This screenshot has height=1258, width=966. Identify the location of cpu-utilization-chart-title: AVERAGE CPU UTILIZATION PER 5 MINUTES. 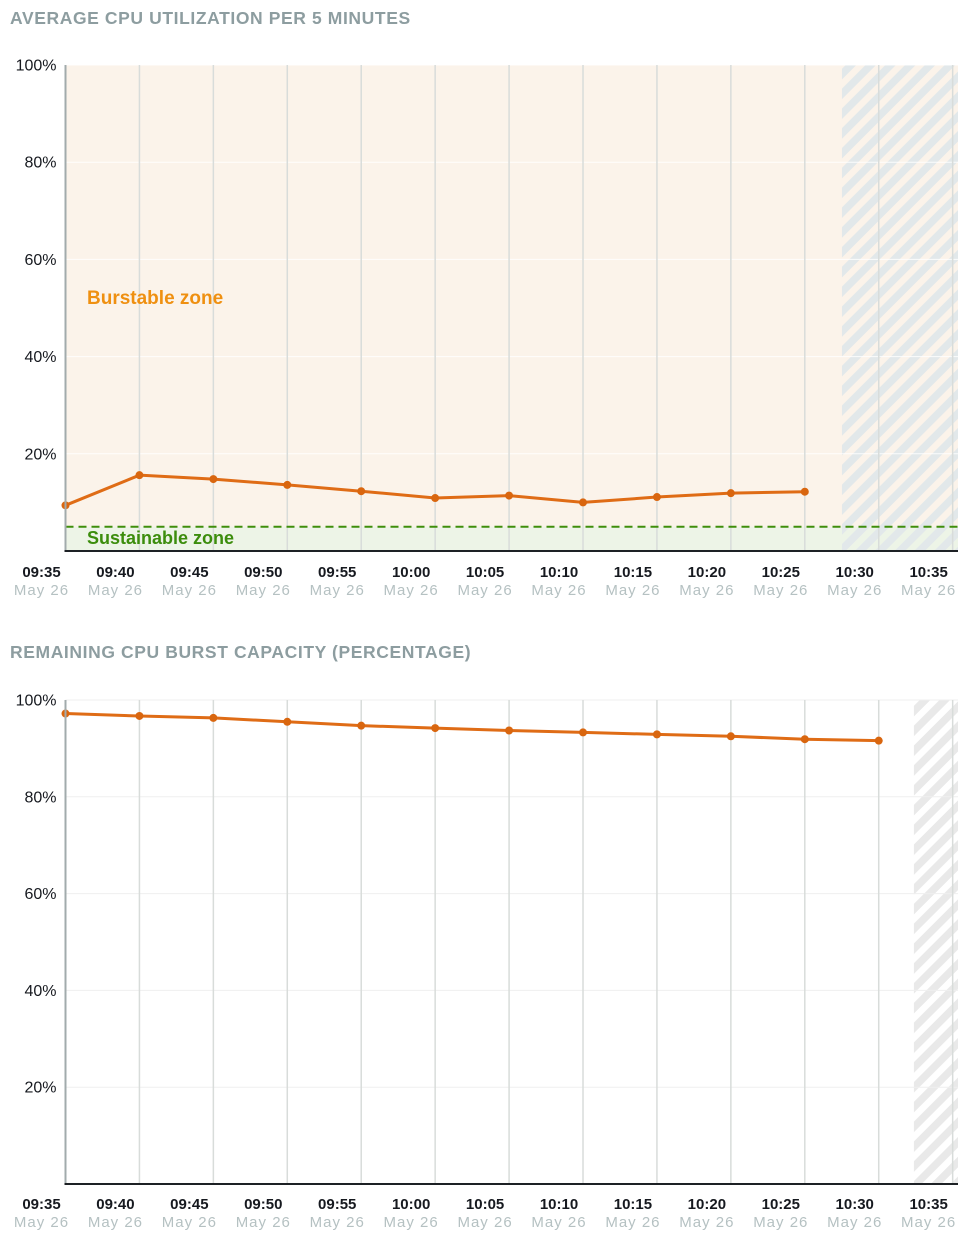
(210, 18).